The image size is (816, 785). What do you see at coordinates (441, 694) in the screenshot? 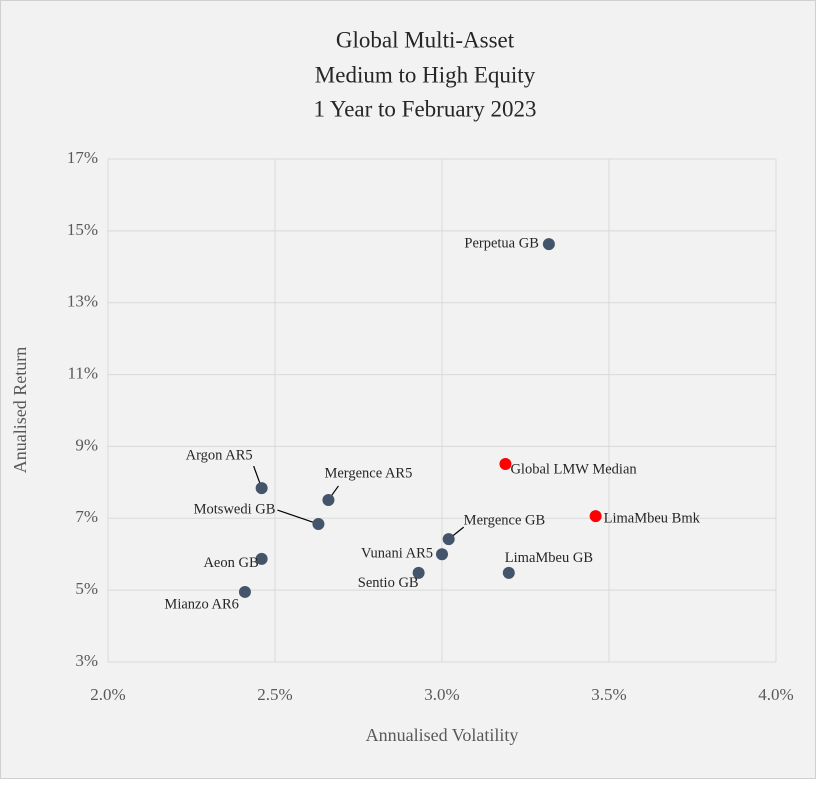
I see `x-tick-label: 3.0%` at bounding box center [441, 694].